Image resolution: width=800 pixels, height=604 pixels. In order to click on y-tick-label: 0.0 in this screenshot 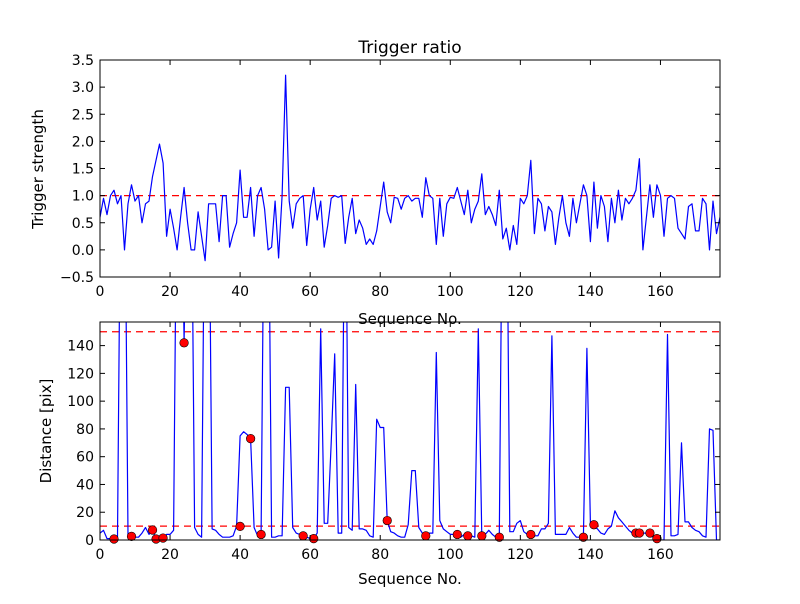, I will do `click(83, 251)`.